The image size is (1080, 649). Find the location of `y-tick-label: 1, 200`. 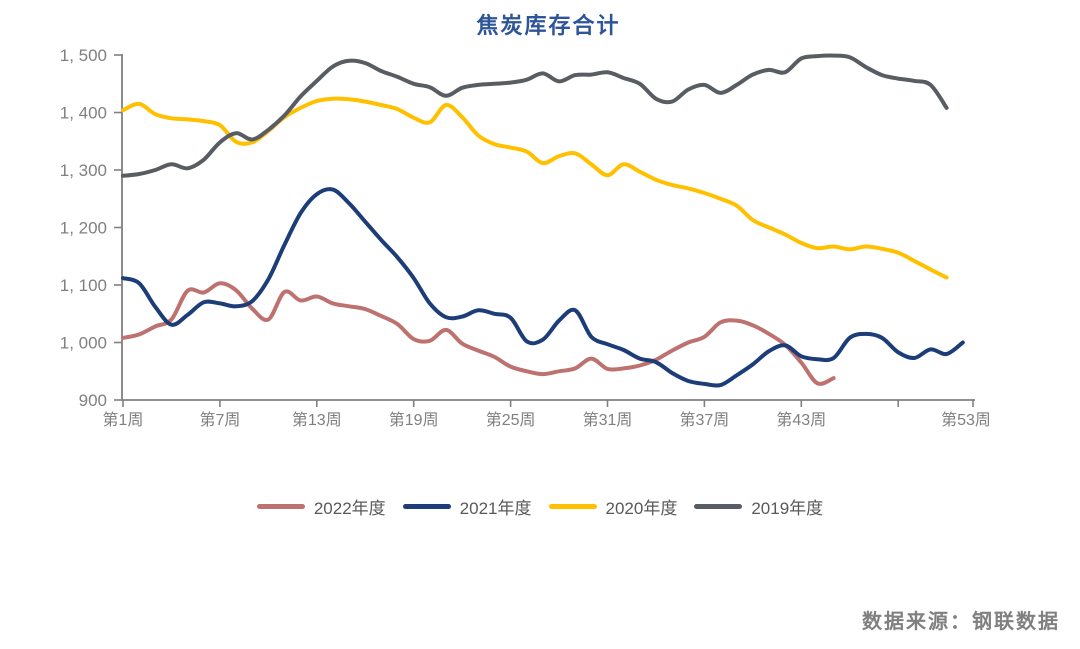

y-tick-label: 1, 200 is located at coordinates (83, 228).